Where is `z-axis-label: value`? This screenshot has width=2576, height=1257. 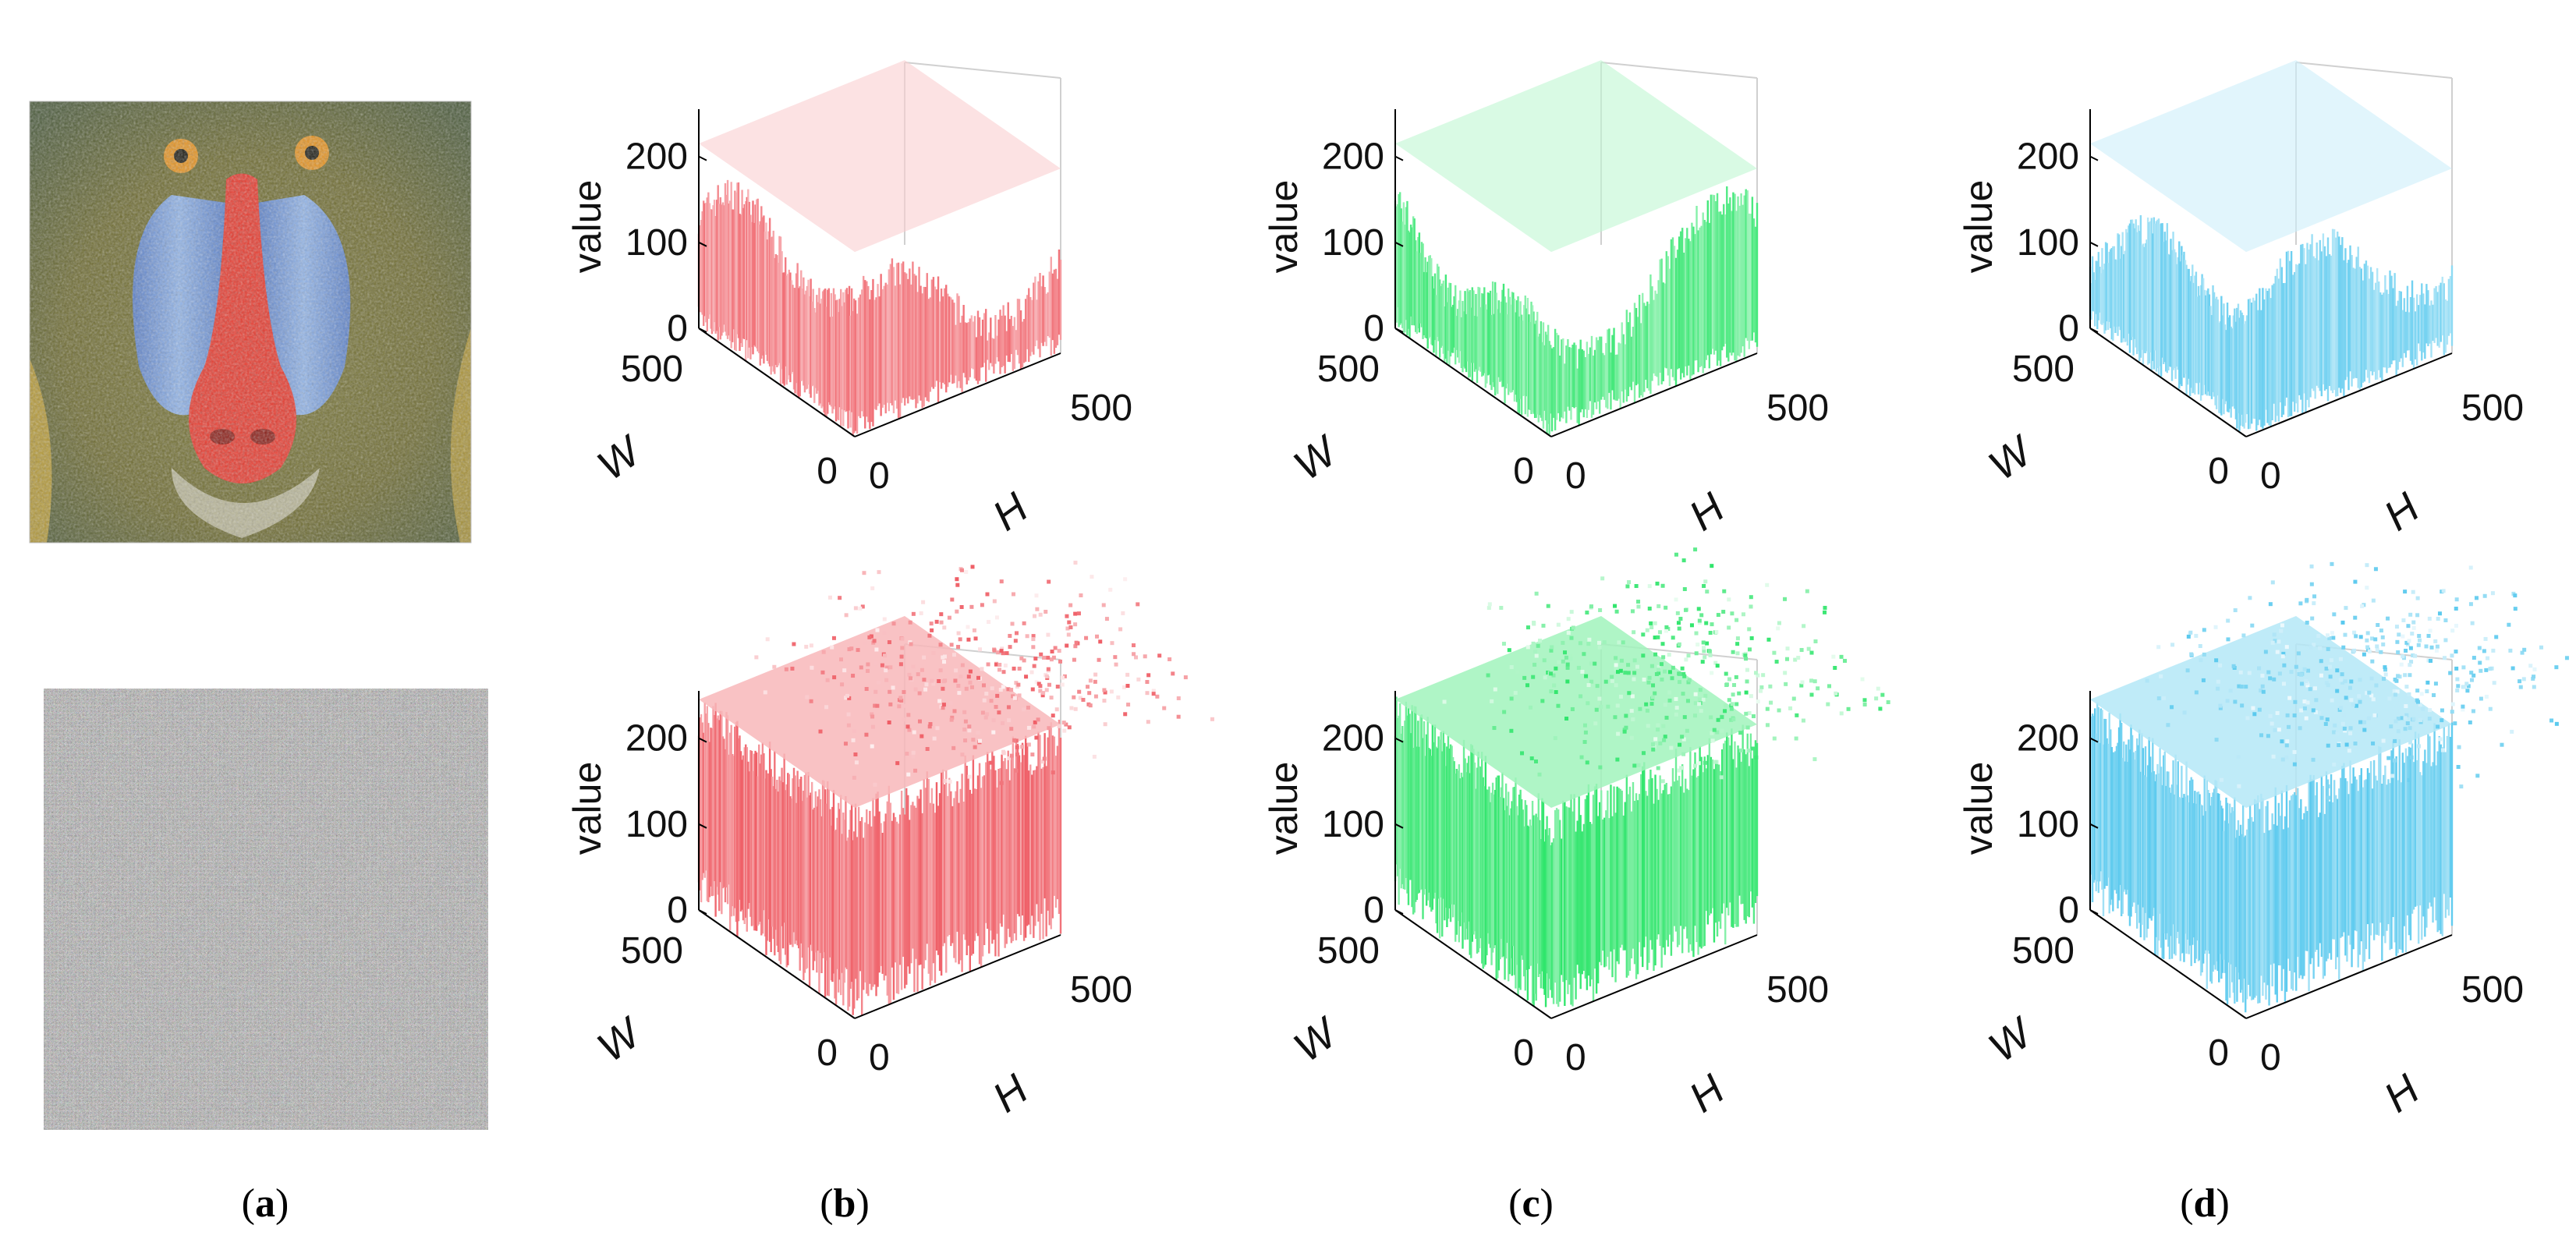 z-axis-label: value is located at coordinates (1284, 808).